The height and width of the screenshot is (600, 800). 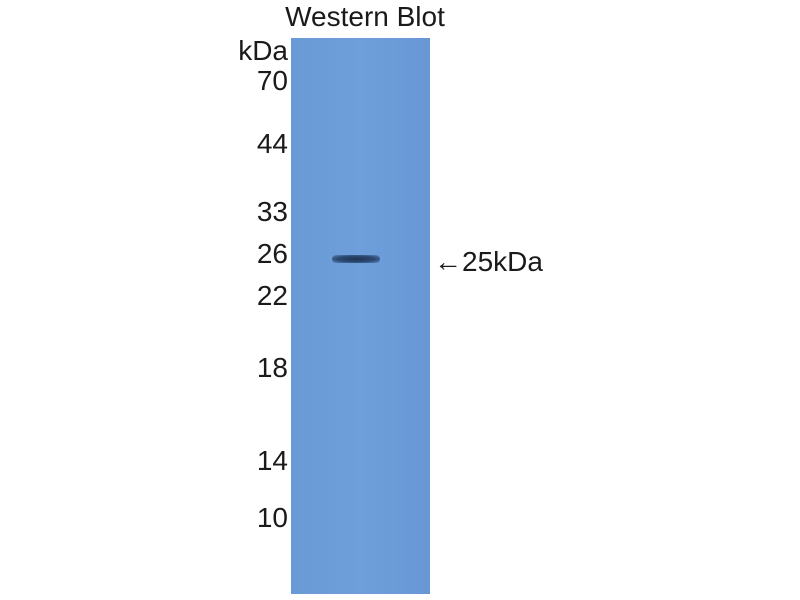 I want to click on protein-band, so click(x=356, y=259).